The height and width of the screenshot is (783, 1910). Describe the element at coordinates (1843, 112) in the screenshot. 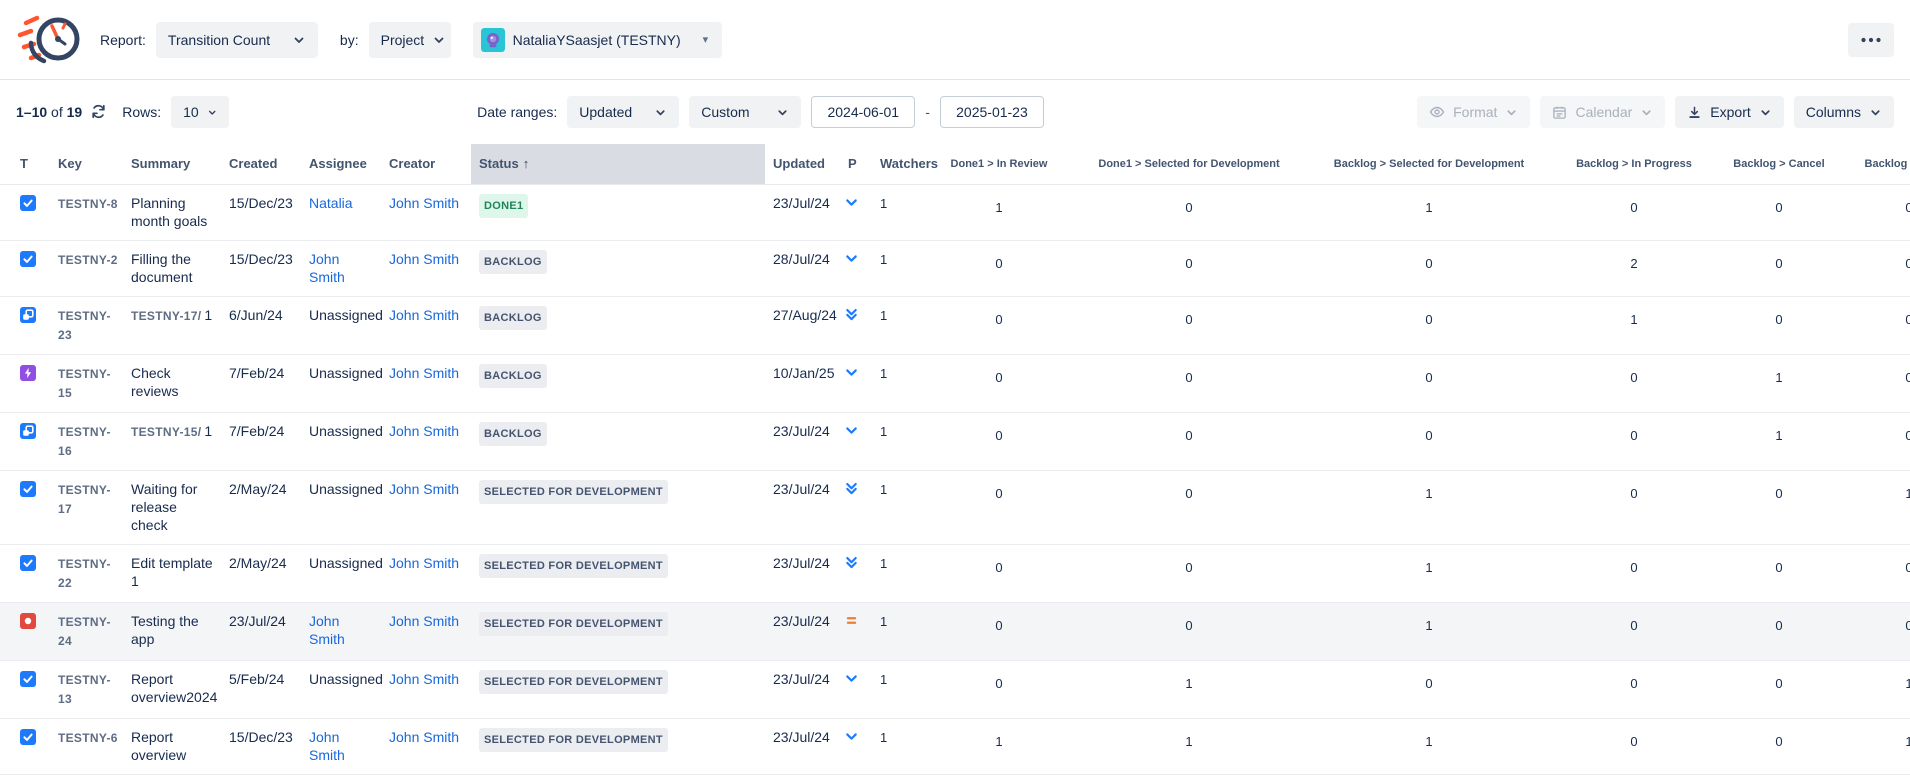

I see `columns-button: Columns` at that location.